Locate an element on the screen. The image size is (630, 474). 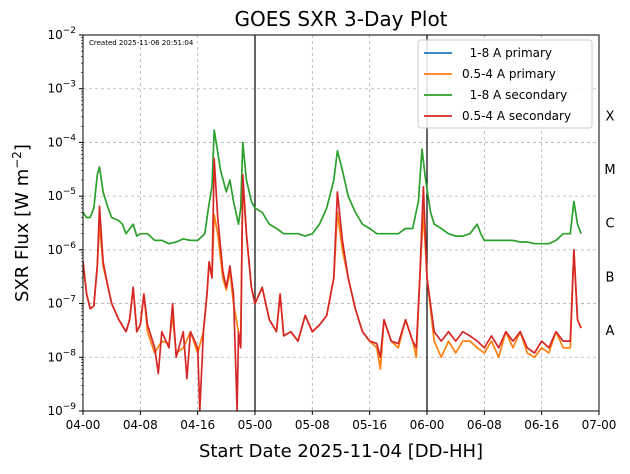
y-tick-exponent: −7 is located at coordinates (69, 300).